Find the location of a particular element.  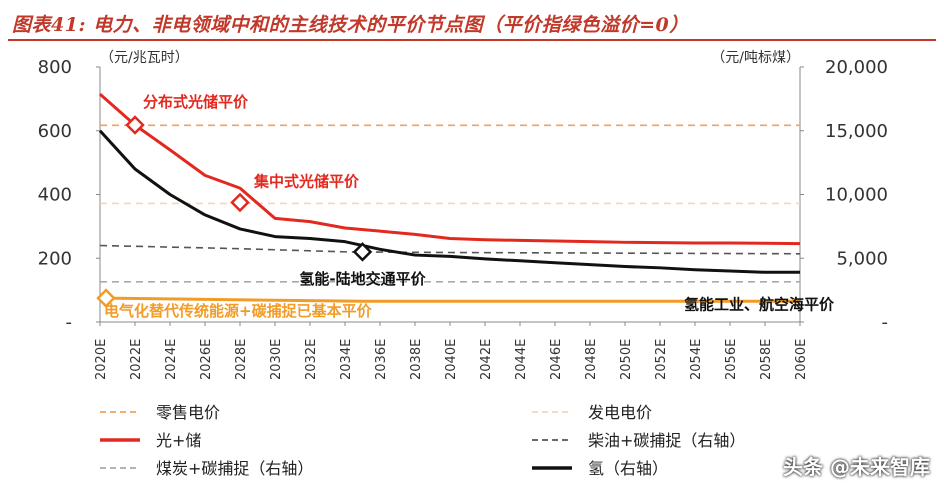

left-axis-tick-label: 400 is located at coordinates (55, 195).